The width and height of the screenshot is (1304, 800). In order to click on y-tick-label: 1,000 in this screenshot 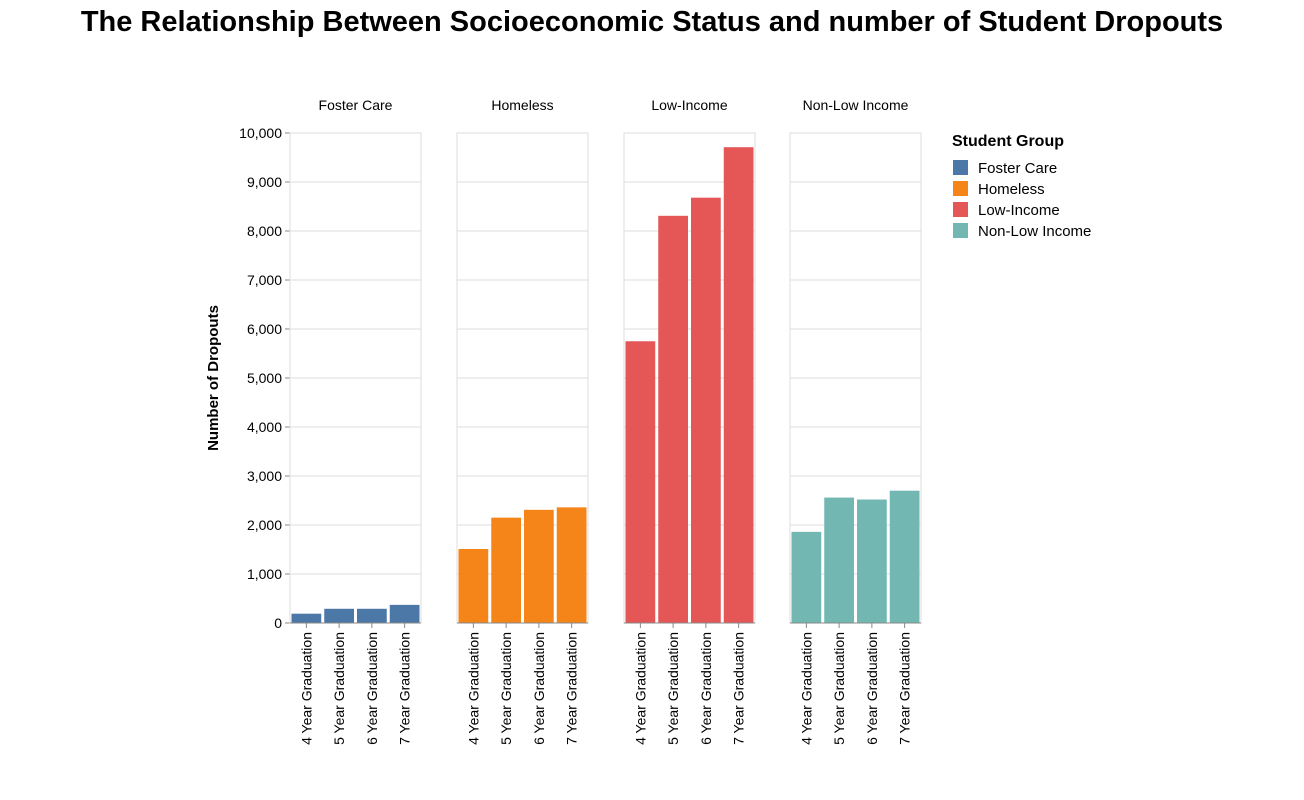, I will do `click(264, 574)`.